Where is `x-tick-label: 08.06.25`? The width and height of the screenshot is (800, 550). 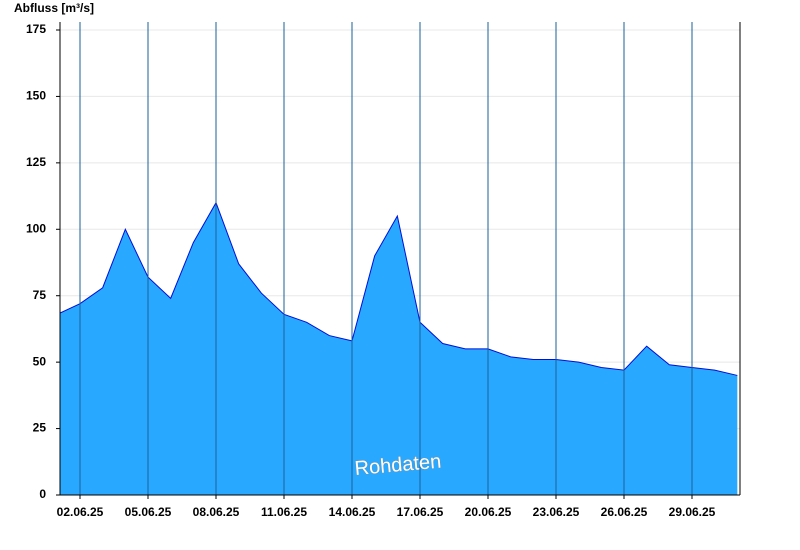 x-tick-label: 08.06.25 is located at coordinates (216, 512).